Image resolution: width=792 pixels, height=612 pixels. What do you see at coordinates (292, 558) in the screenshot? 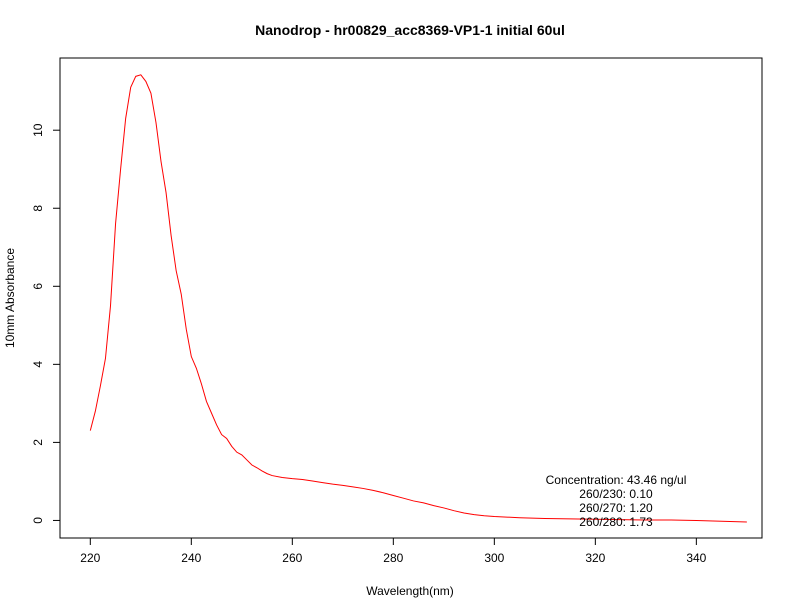
I see `x-tick-label: 260` at bounding box center [292, 558].